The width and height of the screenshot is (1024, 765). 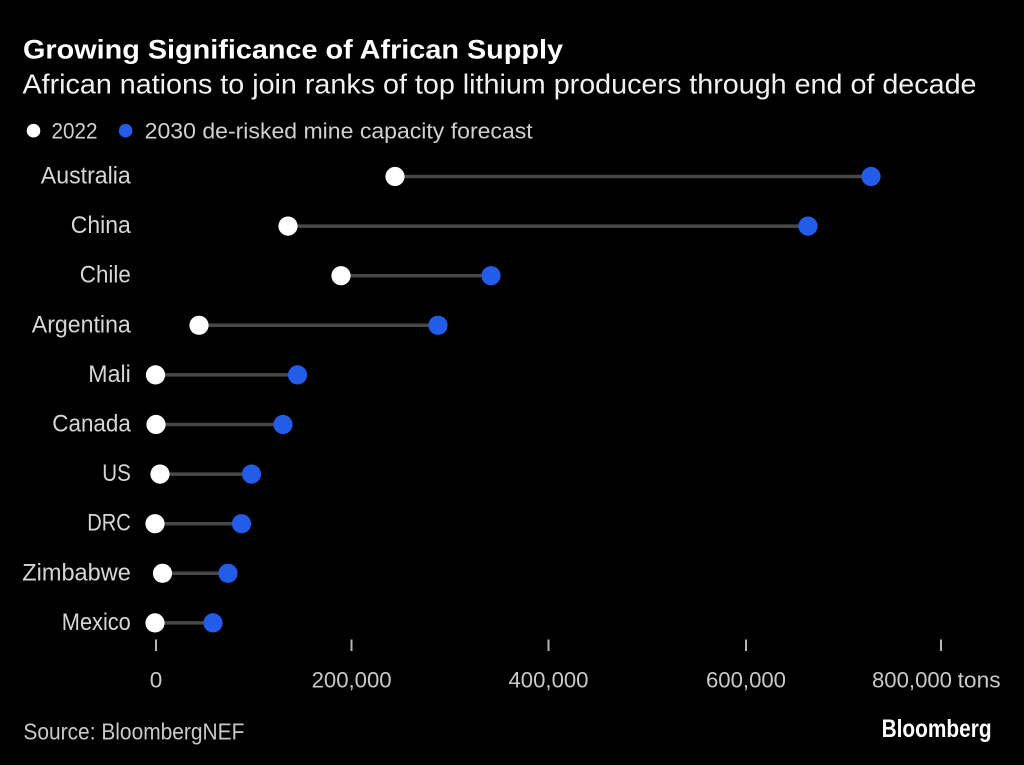 I want to click on svg-text: Zimbabwe, so click(x=76, y=572).